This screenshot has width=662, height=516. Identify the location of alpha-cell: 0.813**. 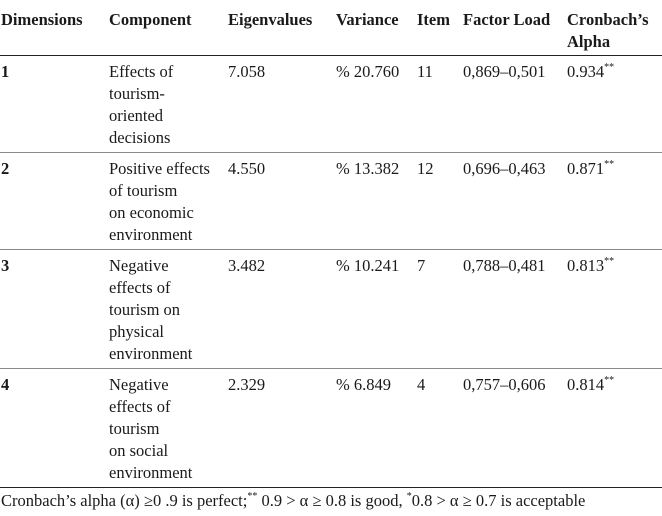
(614, 309).